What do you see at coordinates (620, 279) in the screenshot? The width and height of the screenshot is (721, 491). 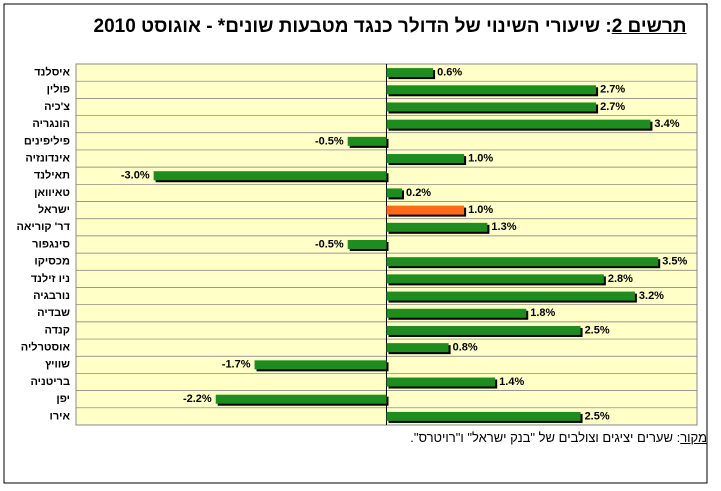 I see `data-label: 2.8%` at bounding box center [620, 279].